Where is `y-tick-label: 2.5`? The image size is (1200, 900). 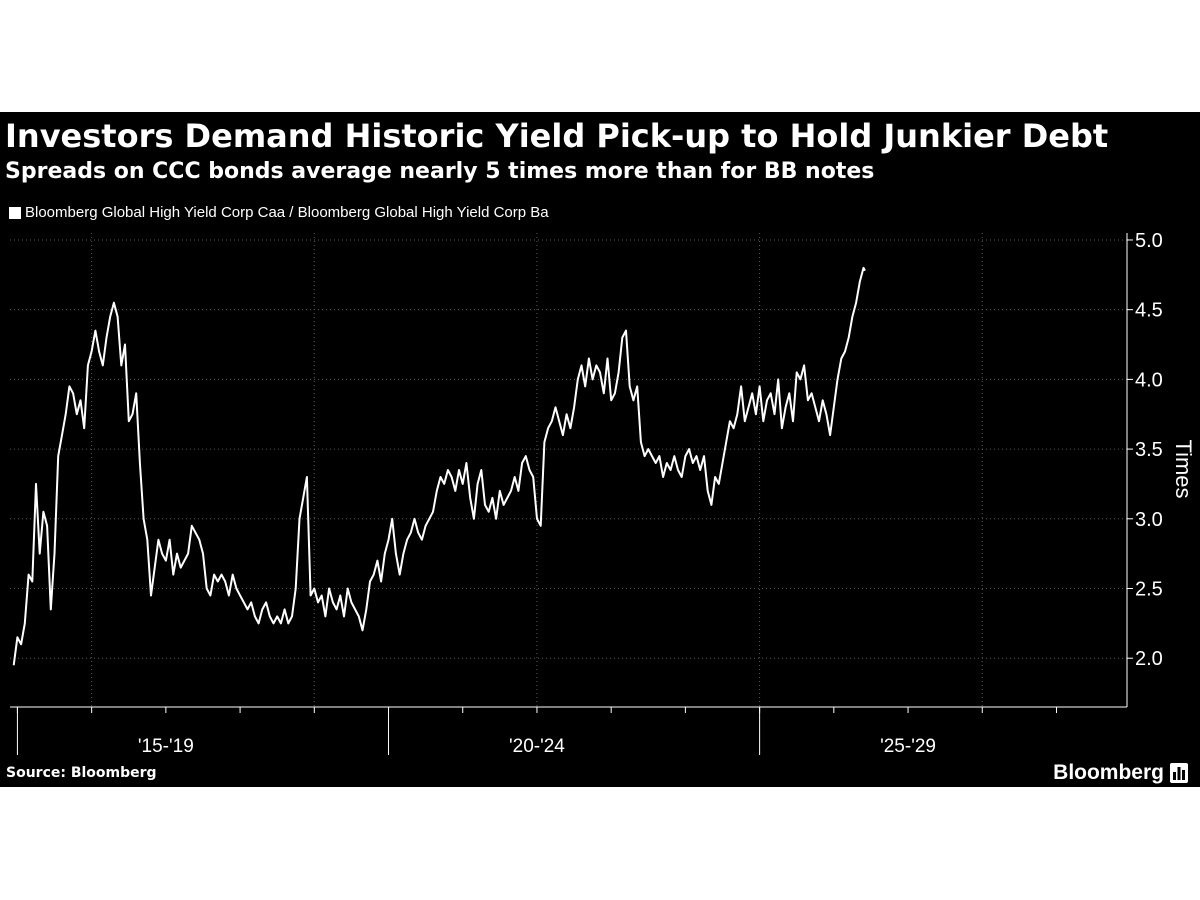 y-tick-label: 2.5 is located at coordinates (1149, 590).